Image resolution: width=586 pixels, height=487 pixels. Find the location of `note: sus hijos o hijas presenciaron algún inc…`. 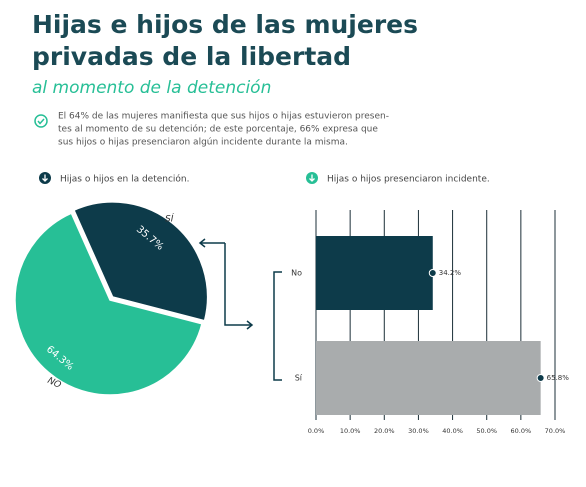

note: sus hijos o hijas presenciaron algún inc… is located at coordinates (203, 143).